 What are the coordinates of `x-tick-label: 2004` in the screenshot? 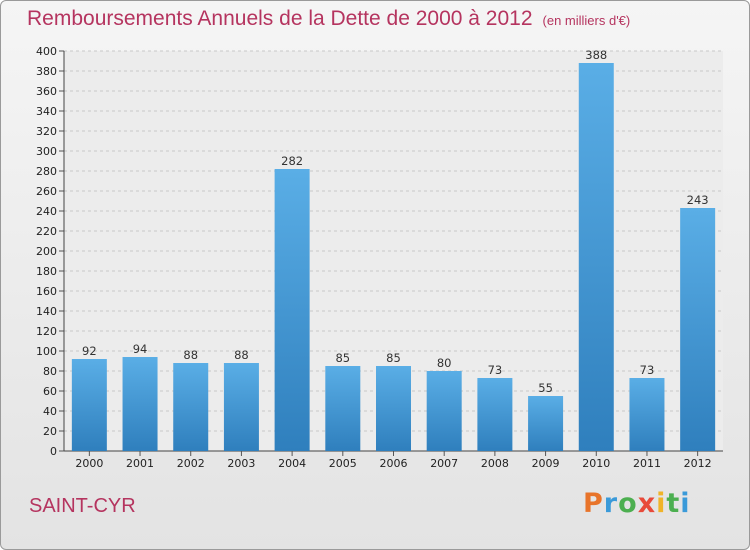 It's located at (292, 463).